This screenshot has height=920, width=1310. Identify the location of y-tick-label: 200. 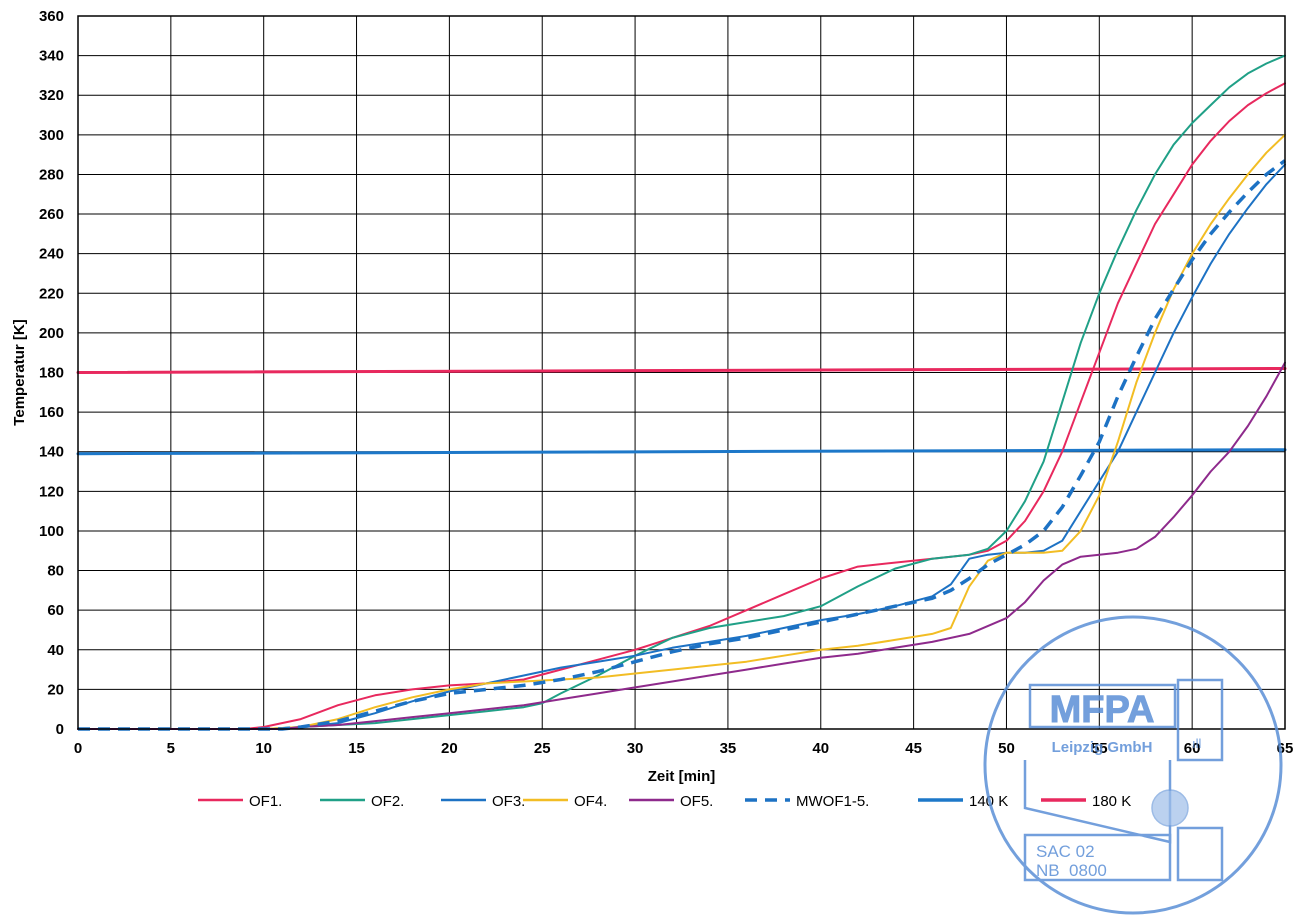
(51, 333).